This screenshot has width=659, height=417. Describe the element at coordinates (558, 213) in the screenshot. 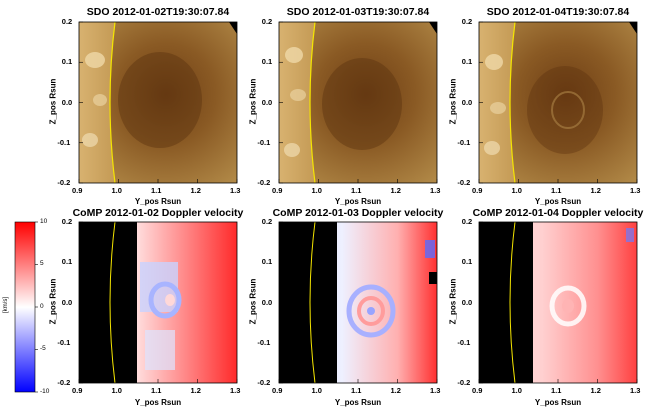

I see `panel-title-comp-3: CoMP 2012-01-04 Doppler velocity` at that location.